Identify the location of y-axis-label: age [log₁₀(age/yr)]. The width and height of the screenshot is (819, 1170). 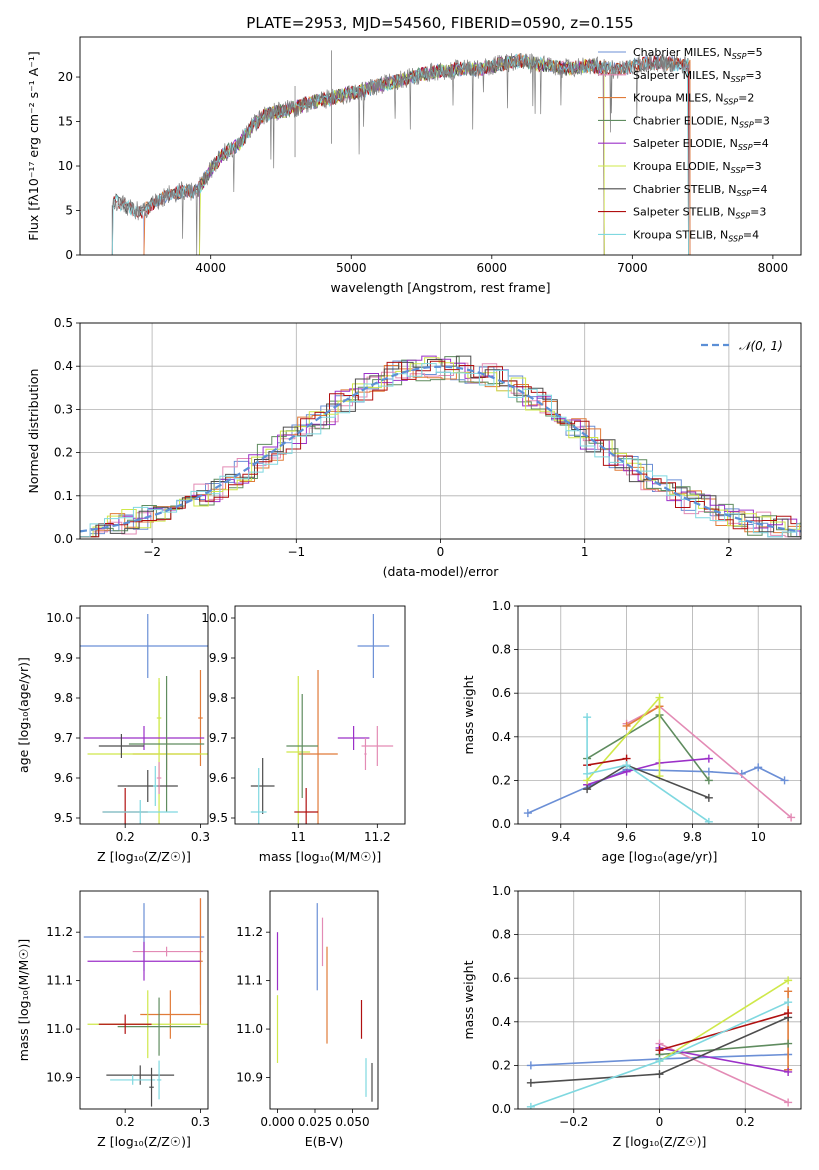
(23, 715).